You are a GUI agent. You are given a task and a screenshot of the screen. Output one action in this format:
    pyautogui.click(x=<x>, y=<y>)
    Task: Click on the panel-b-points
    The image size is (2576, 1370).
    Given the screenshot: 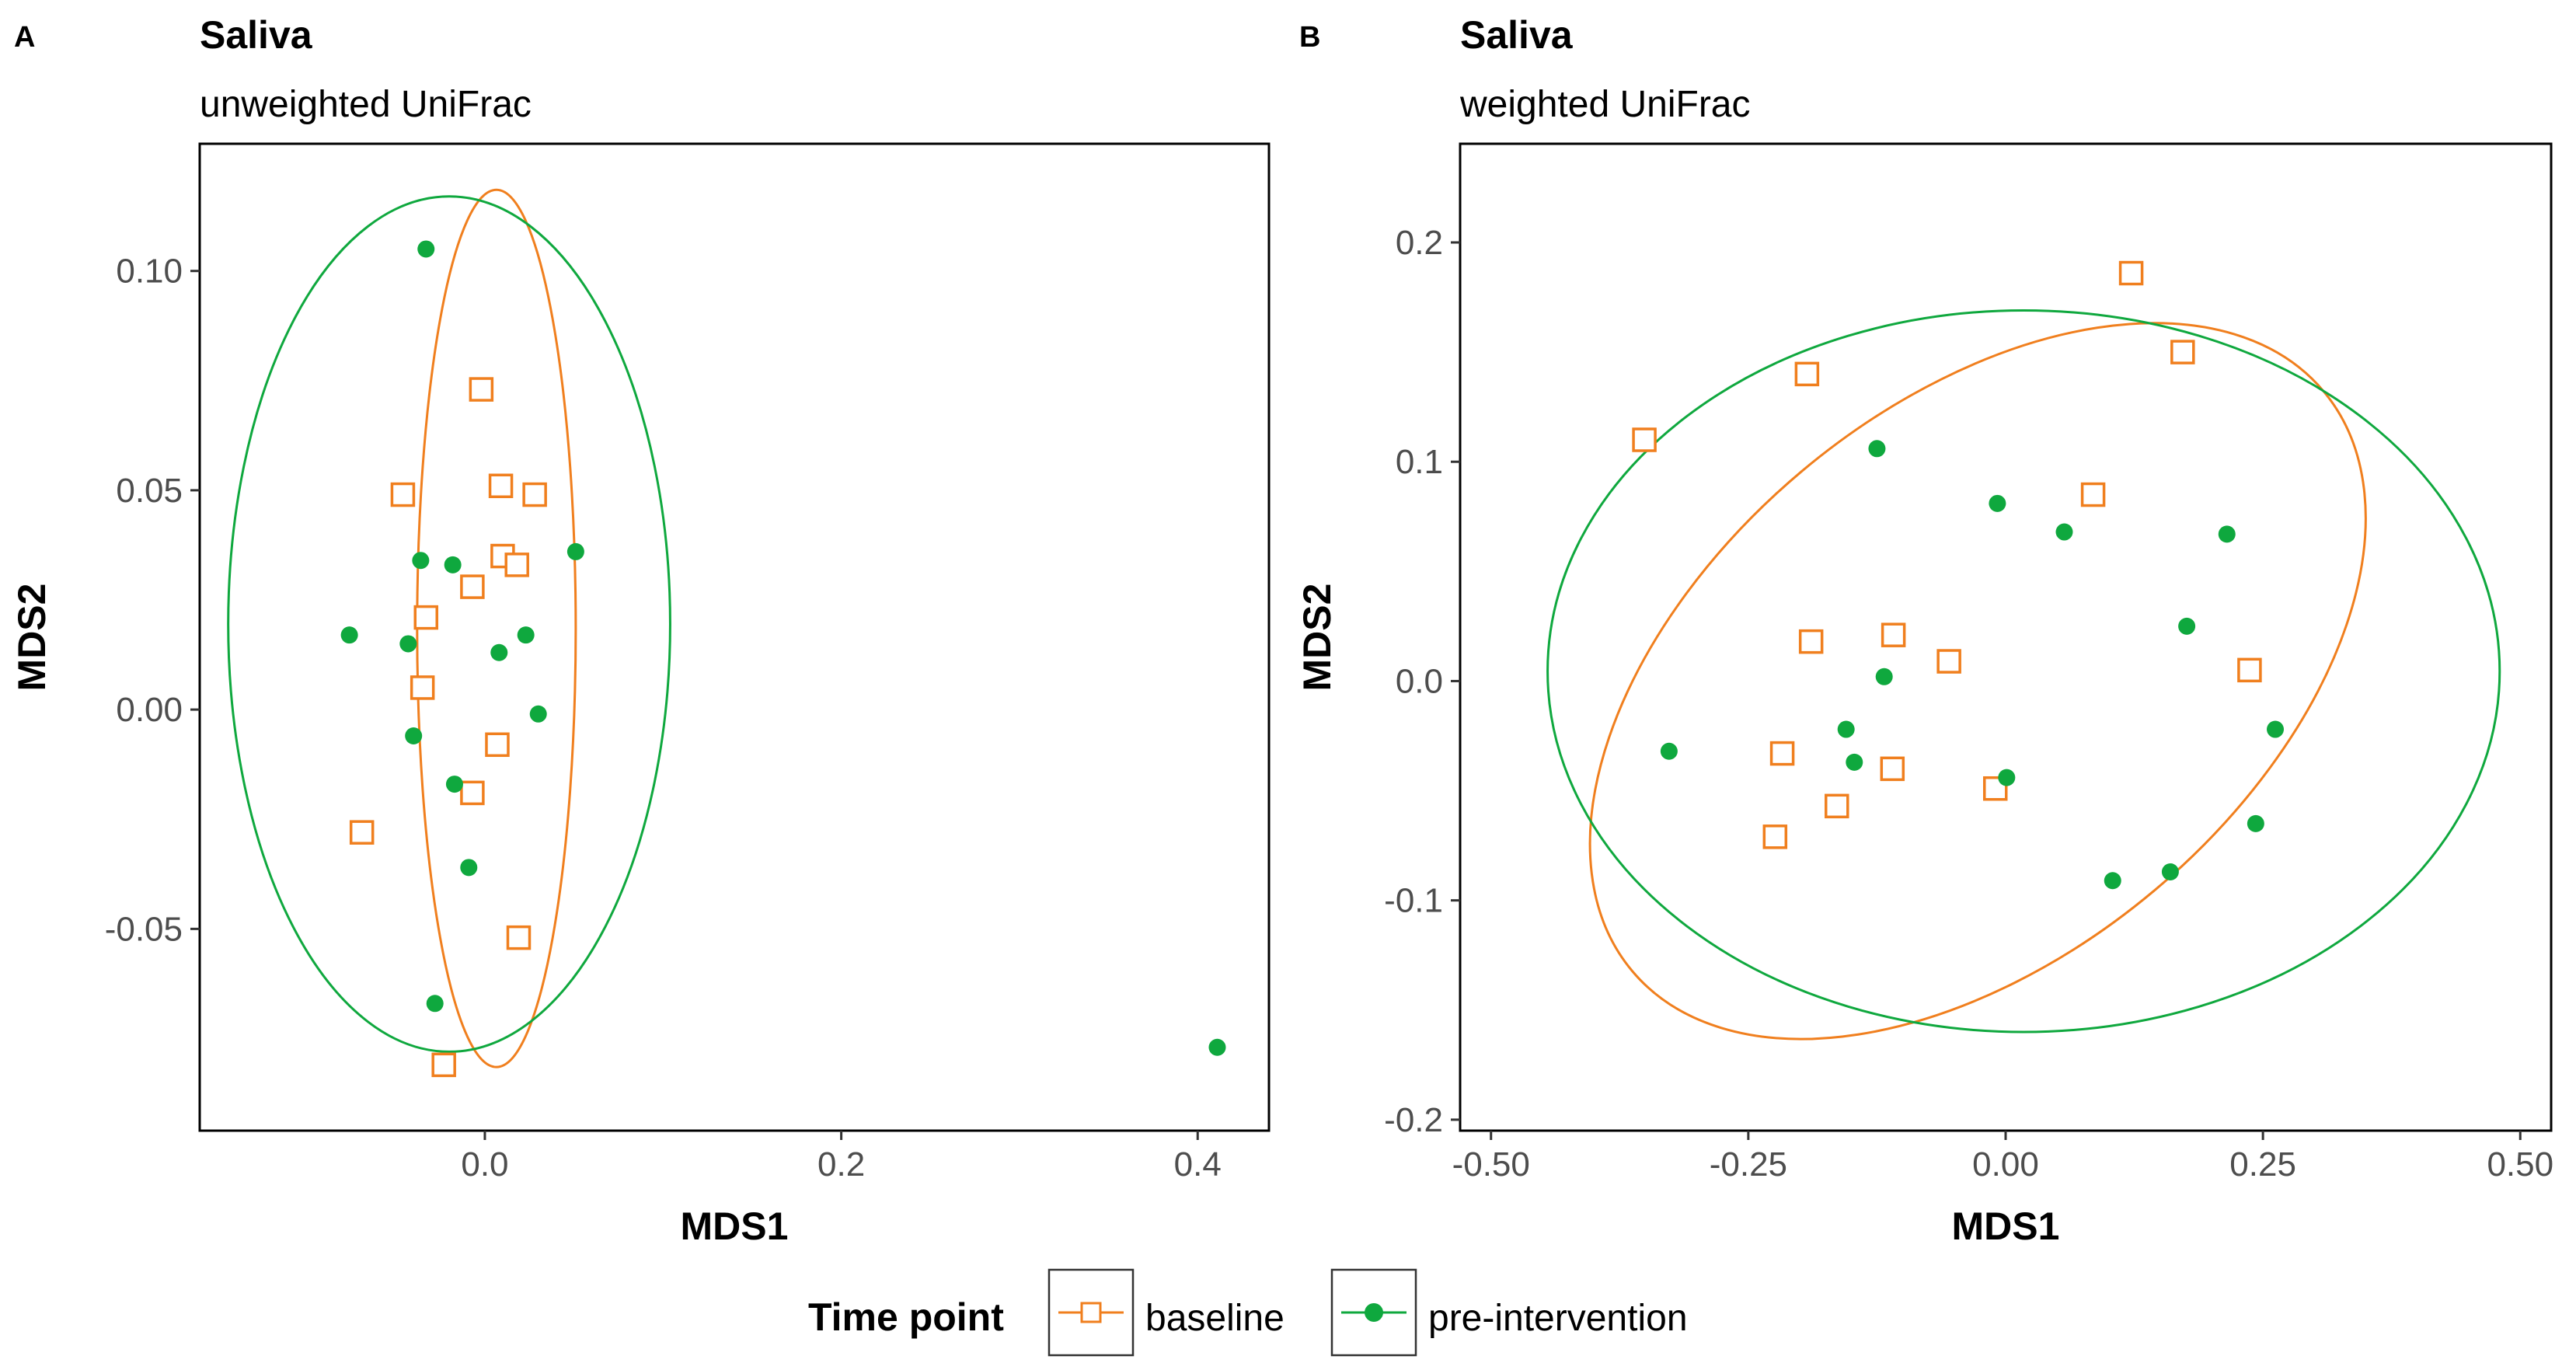 What is the action you would take?
    pyautogui.click(x=1958, y=575)
    